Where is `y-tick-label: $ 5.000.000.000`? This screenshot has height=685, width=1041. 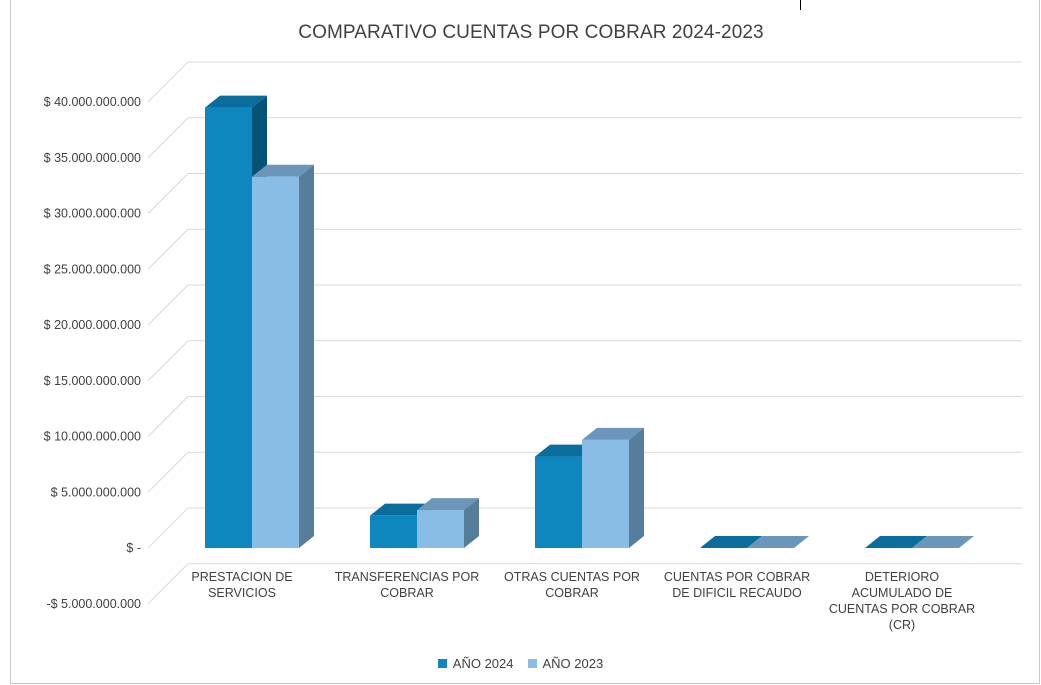 y-tick-label: $ 5.000.000.000 is located at coordinates (96, 492).